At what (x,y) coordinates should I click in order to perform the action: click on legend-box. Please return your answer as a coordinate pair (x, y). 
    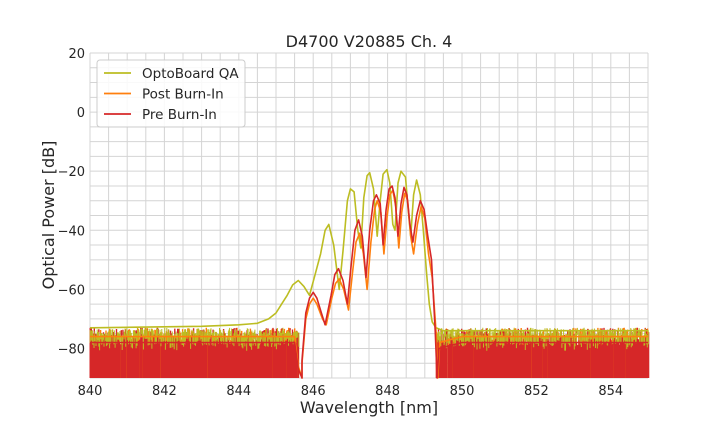
    Looking at the image, I should click on (171, 93).